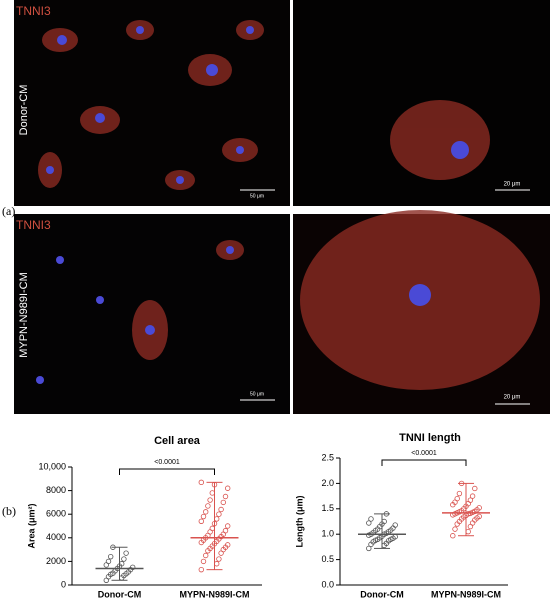 This screenshot has width=550, height=612. Describe the element at coordinates (430, 438) in the screenshot. I see `chart-title: TNNI length` at that location.